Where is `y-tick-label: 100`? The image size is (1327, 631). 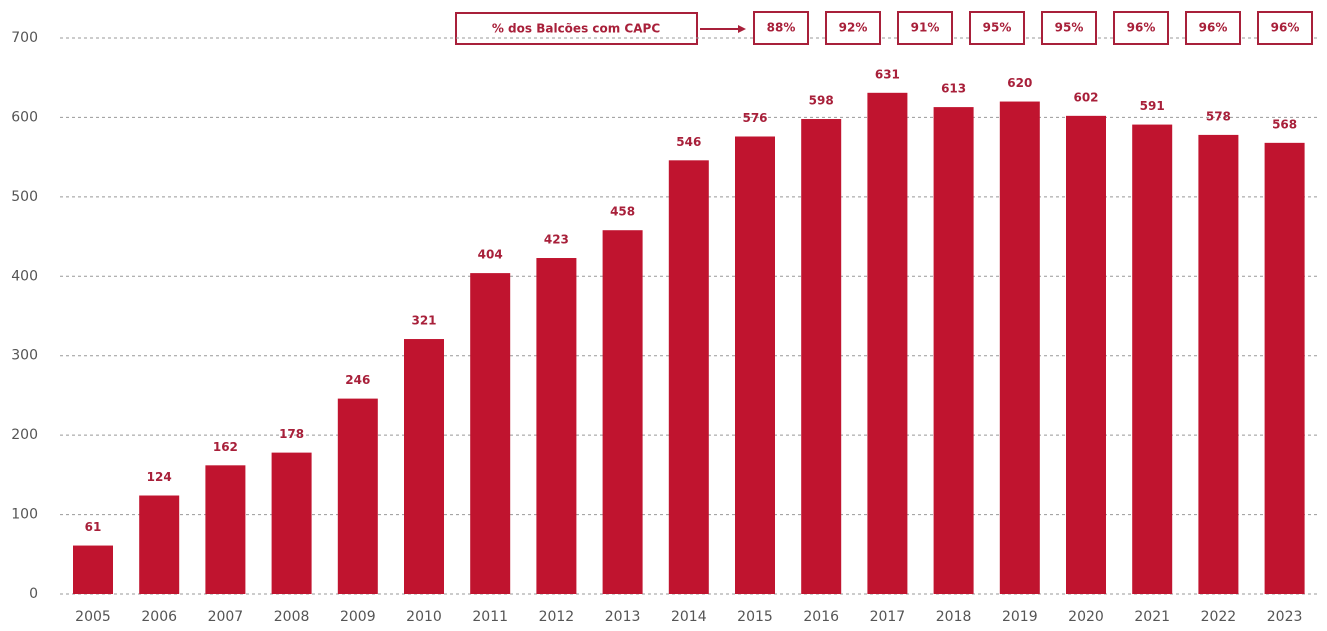 y-tick-label: 100 is located at coordinates (24, 515).